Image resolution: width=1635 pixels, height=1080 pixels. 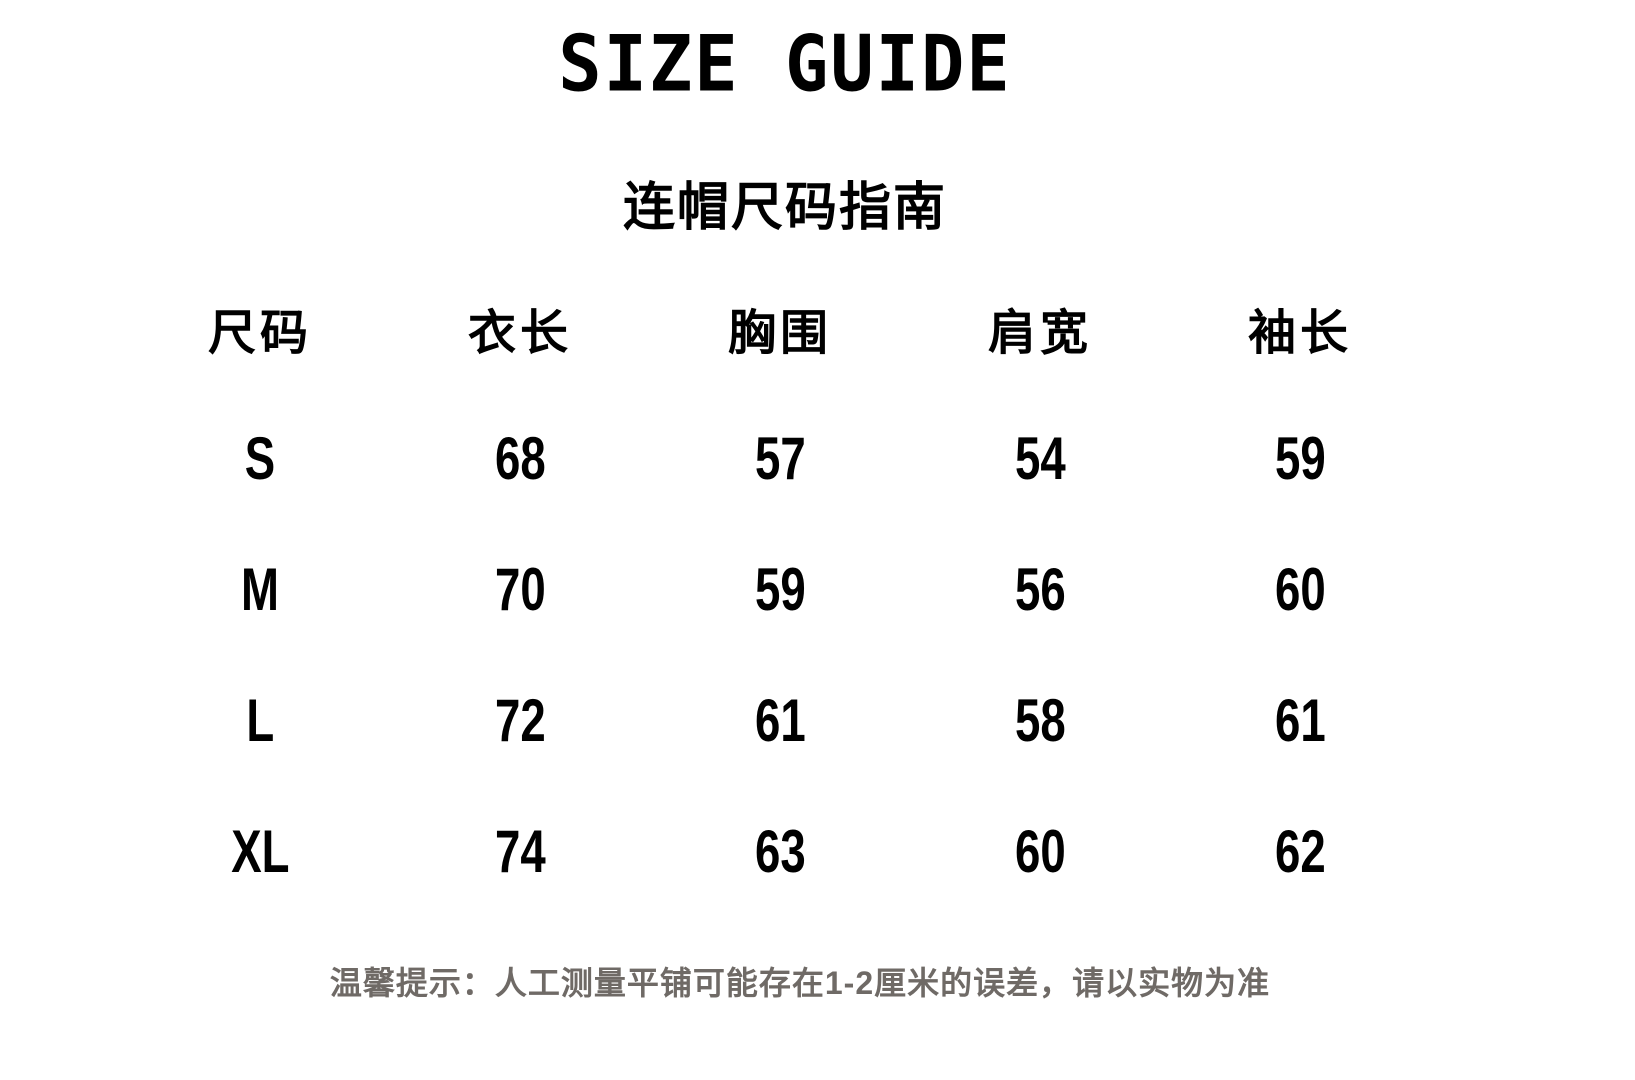 I want to click on measurement-cell: 74, so click(x=520, y=851).